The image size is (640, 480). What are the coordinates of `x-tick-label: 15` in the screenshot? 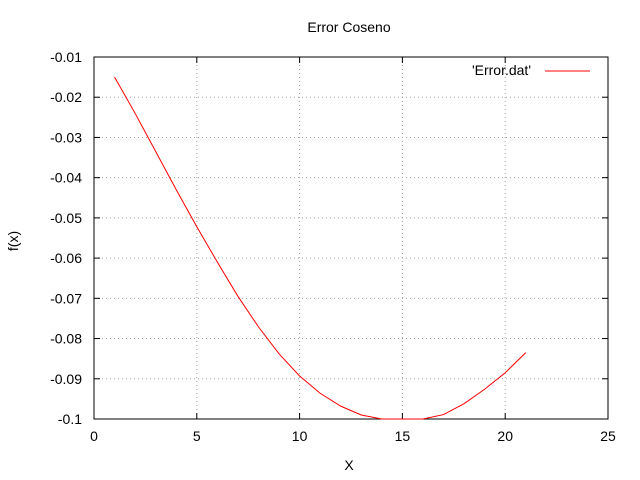 It's located at (403, 436).